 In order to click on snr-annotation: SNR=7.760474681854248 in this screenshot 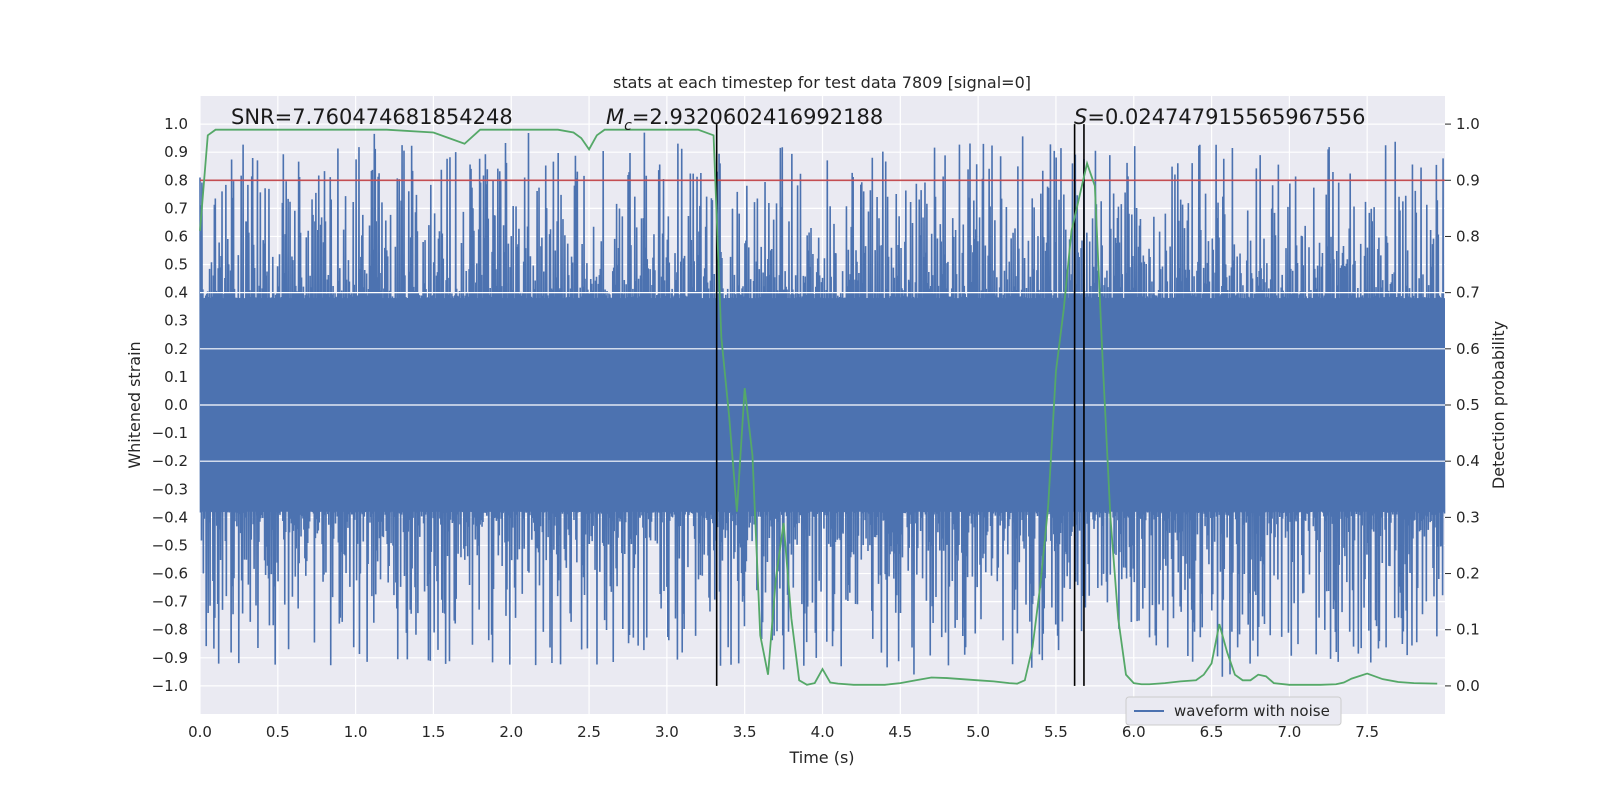, I will do `click(372, 117)`.